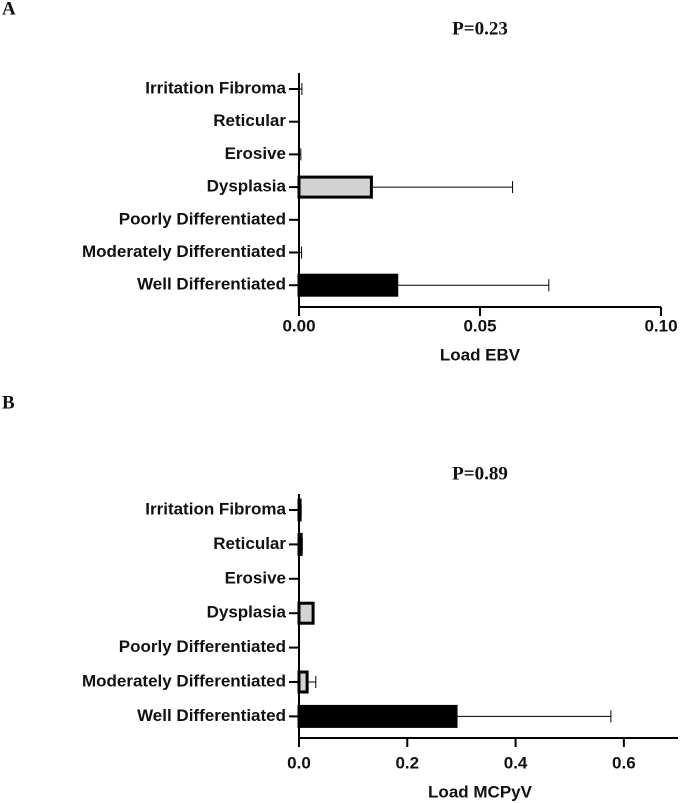 The image size is (683, 803). Describe the element at coordinates (480, 354) in the screenshot. I see `x-axis-title: Load EBV` at that location.